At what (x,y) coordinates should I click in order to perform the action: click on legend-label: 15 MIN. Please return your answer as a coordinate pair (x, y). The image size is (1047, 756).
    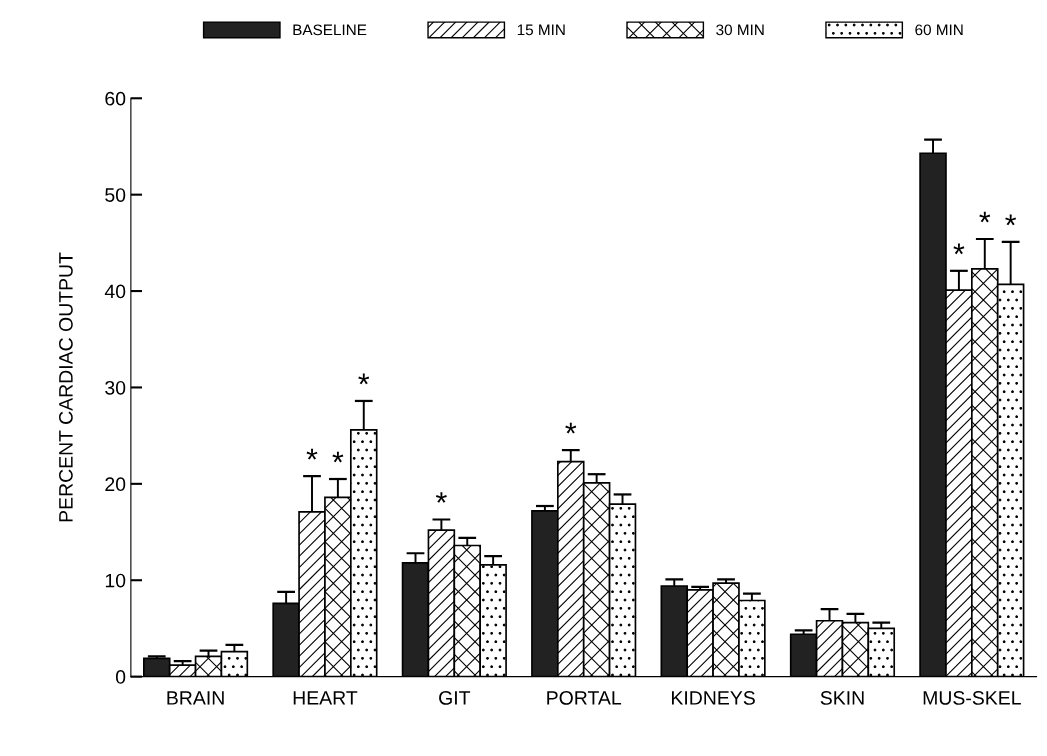
    Looking at the image, I should click on (541, 30).